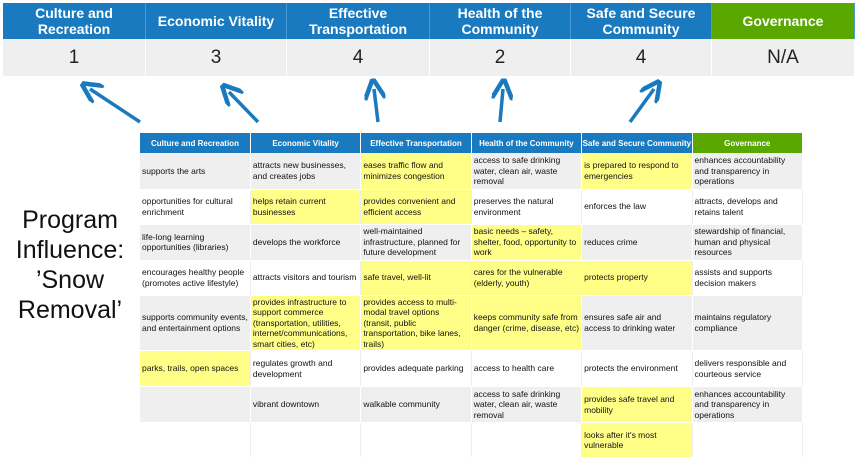 The height and width of the screenshot is (465, 859). Describe the element at coordinates (748, 278) in the screenshot. I see `table-cell: assists and supports decision makers` at that location.